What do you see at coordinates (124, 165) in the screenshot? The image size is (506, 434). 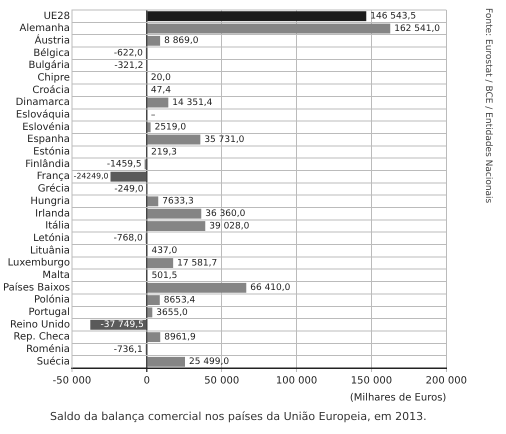 I see `data-label: -1459,5` at bounding box center [124, 165].